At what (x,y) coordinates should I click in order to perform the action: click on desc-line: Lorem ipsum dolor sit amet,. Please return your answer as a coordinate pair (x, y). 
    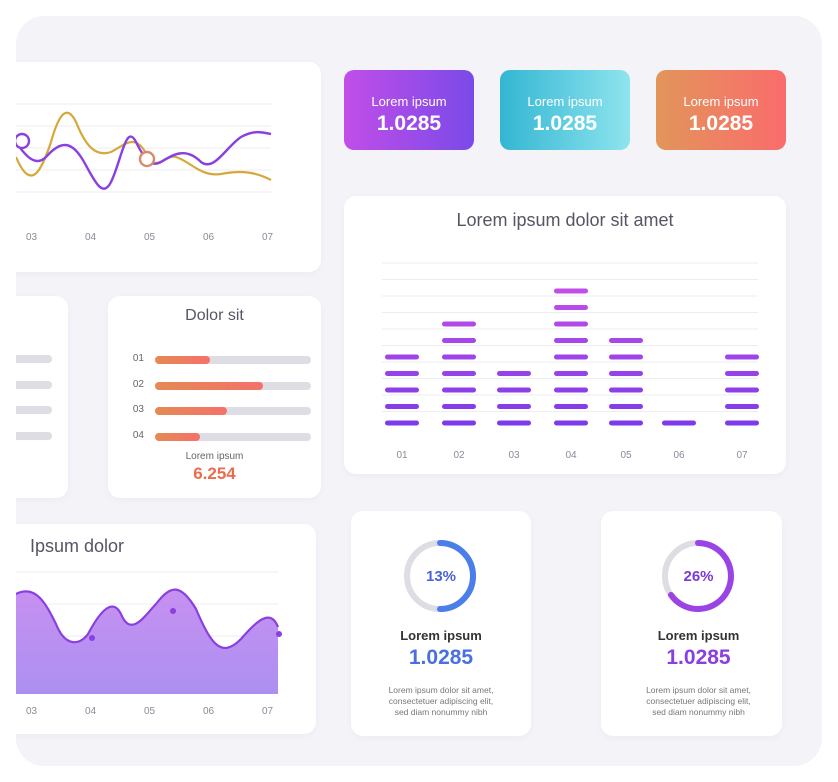
    Looking at the image, I should click on (441, 690).